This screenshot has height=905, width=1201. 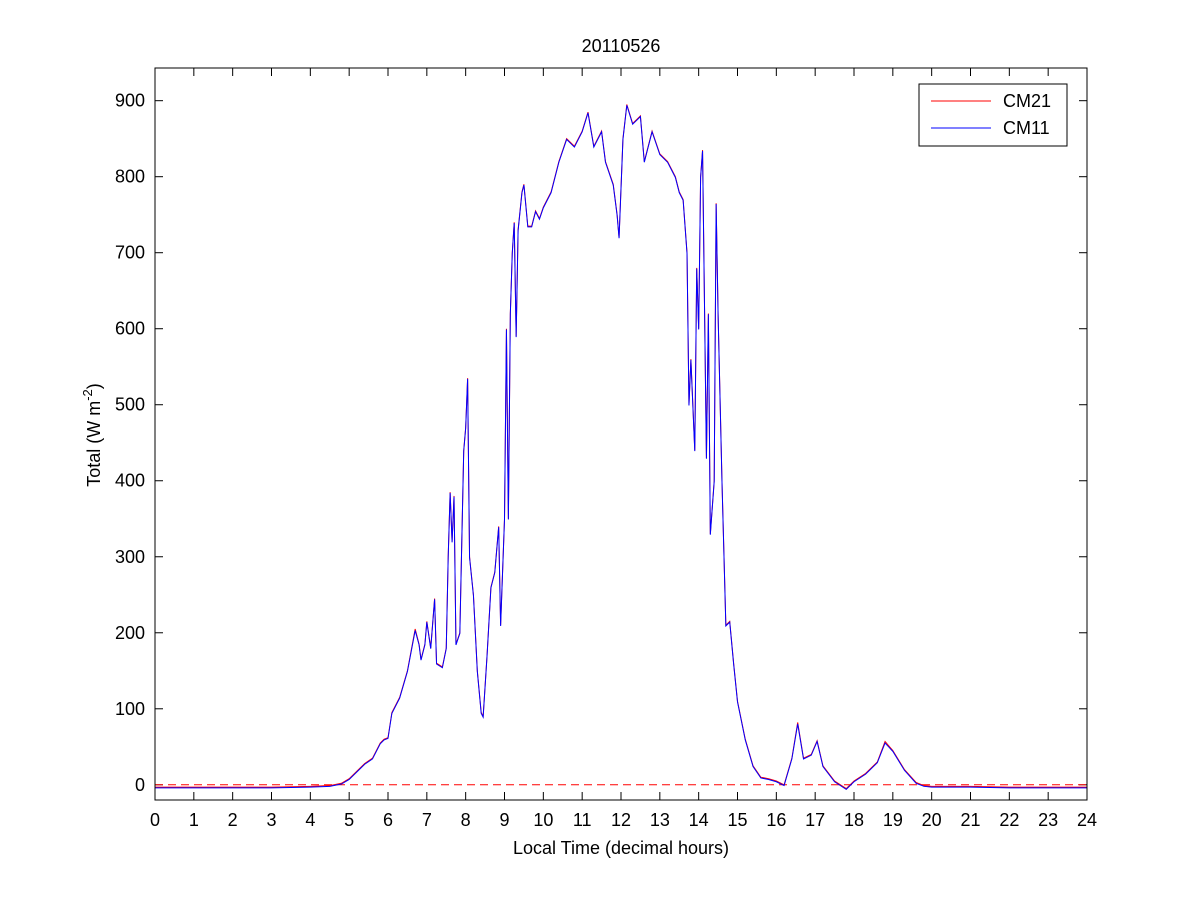 I want to click on legend-box, so click(x=993, y=115).